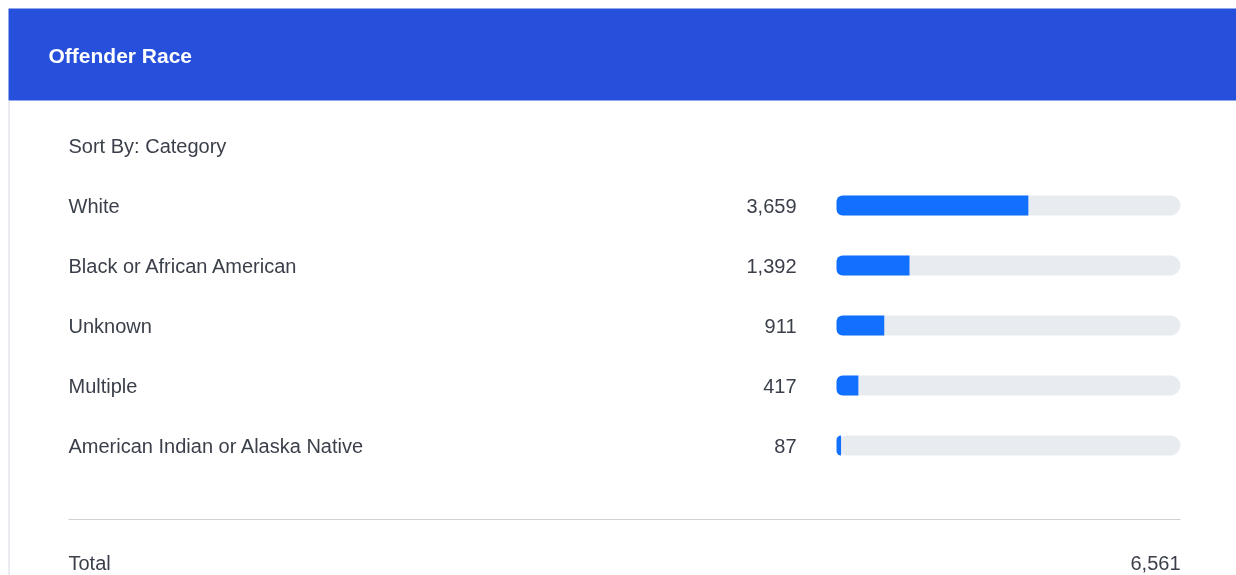 This screenshot has width=1236, height=575. Describe the element at coordinates (780, 385) in the screenshot. I see `data-label: 417` at that location.